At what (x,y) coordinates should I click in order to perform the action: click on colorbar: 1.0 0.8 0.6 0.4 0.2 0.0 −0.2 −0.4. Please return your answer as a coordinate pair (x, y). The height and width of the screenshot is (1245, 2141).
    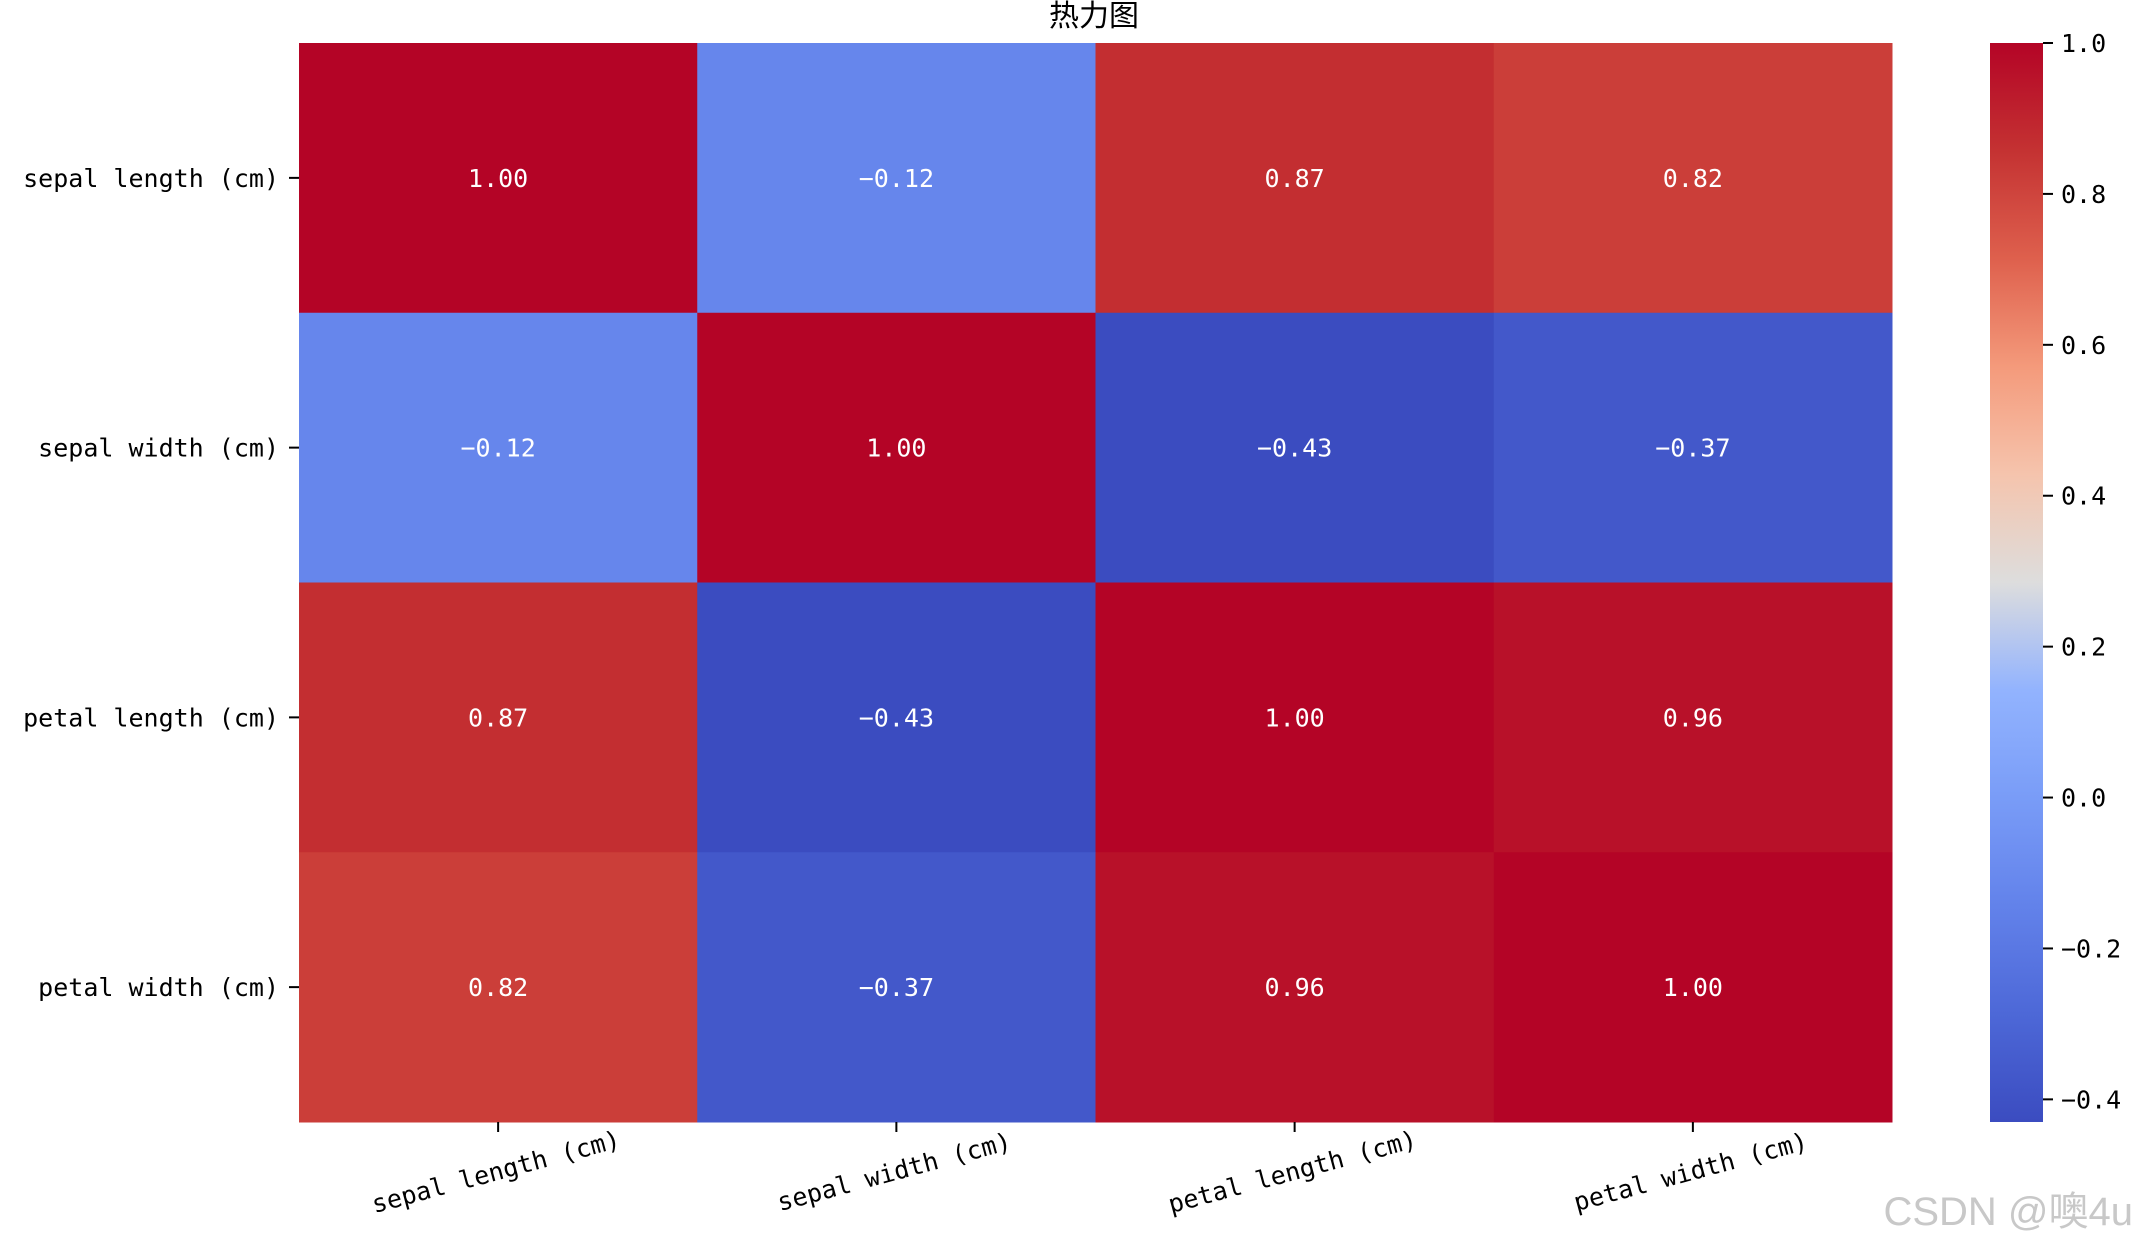
    Looking at the image, I should click on (2055, 575).